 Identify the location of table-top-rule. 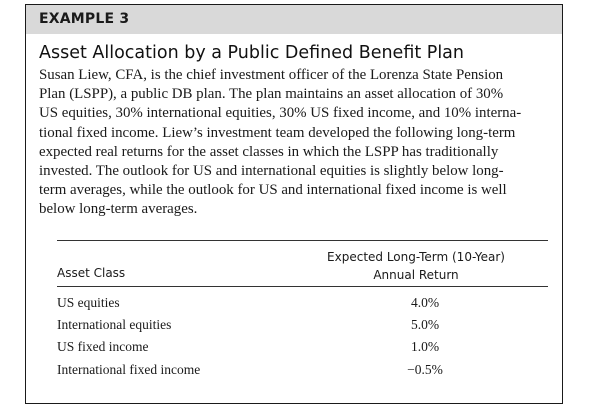
(302, 240).